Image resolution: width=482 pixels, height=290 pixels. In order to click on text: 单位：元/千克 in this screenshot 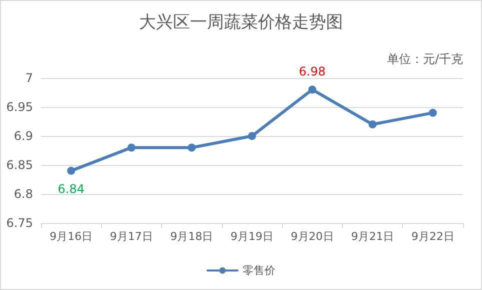, I will do `click(425, 59)`.